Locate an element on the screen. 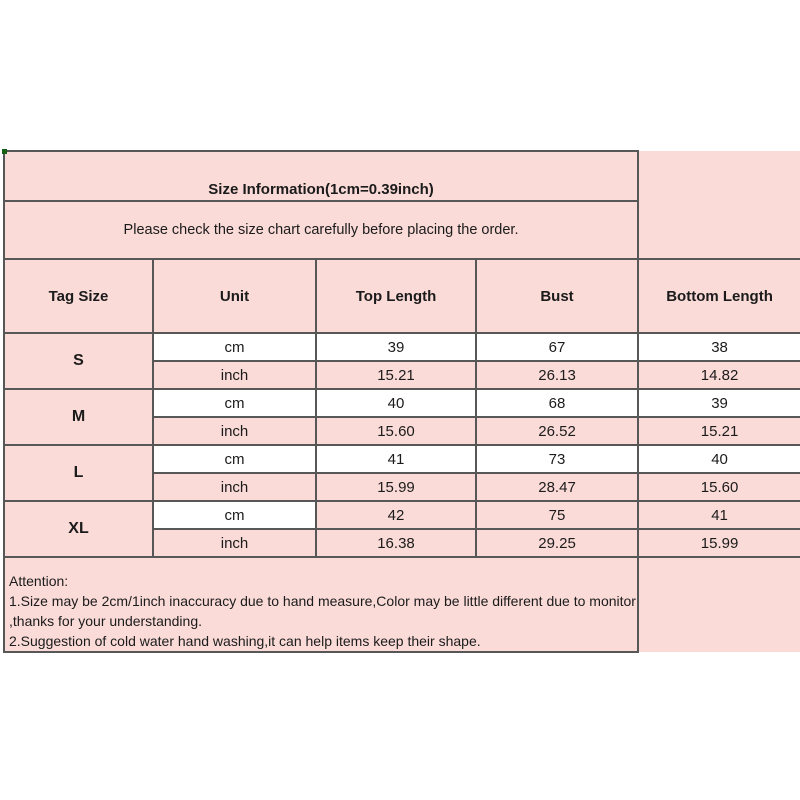 The image size is (800, 800). size-value-cell: 75 is located at coordinates (557, 515).